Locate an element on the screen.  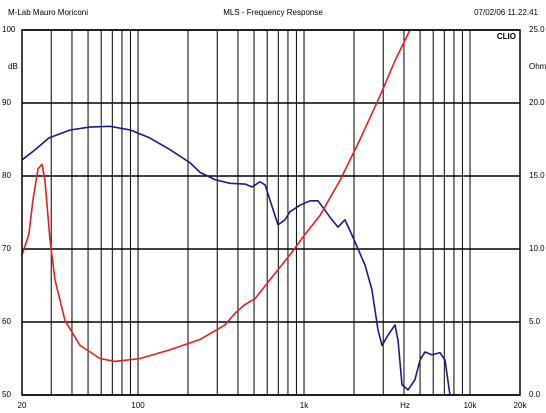
y2-axis-label: Ohm is located at coordinates (537, 66).